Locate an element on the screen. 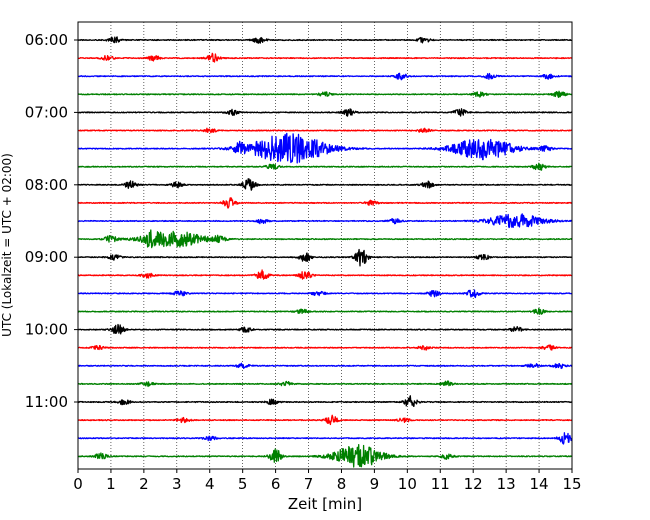  x-tick-label: 9 is located at coordinates (375, 484).